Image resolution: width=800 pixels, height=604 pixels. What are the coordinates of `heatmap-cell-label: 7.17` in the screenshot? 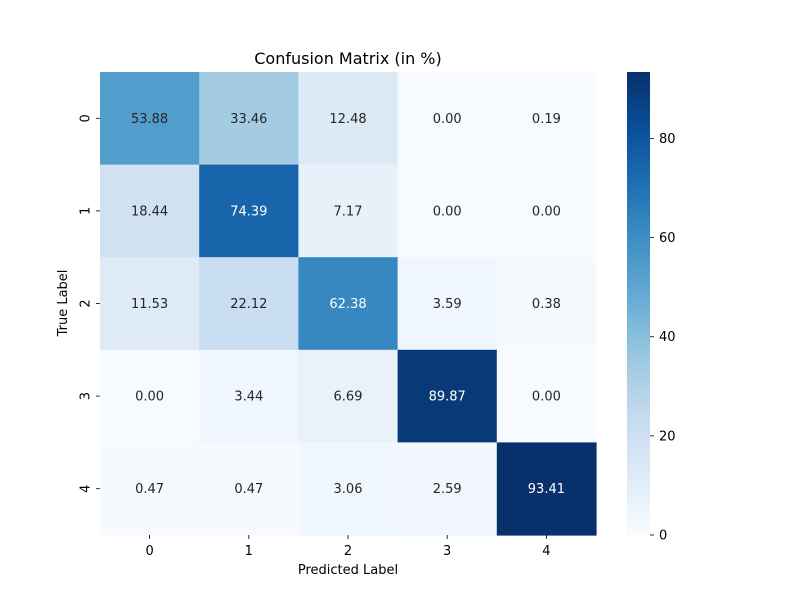 It's located at (348, 211).